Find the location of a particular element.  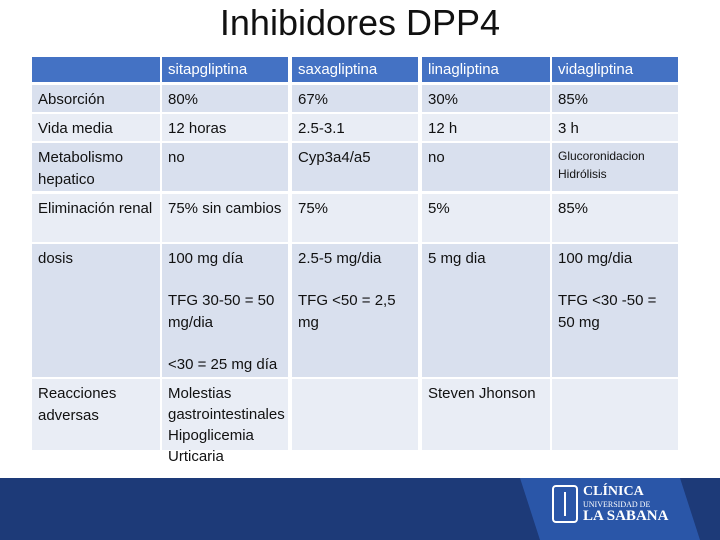

table-cell: Steven Jhonson is located at coordinates (486, 414).